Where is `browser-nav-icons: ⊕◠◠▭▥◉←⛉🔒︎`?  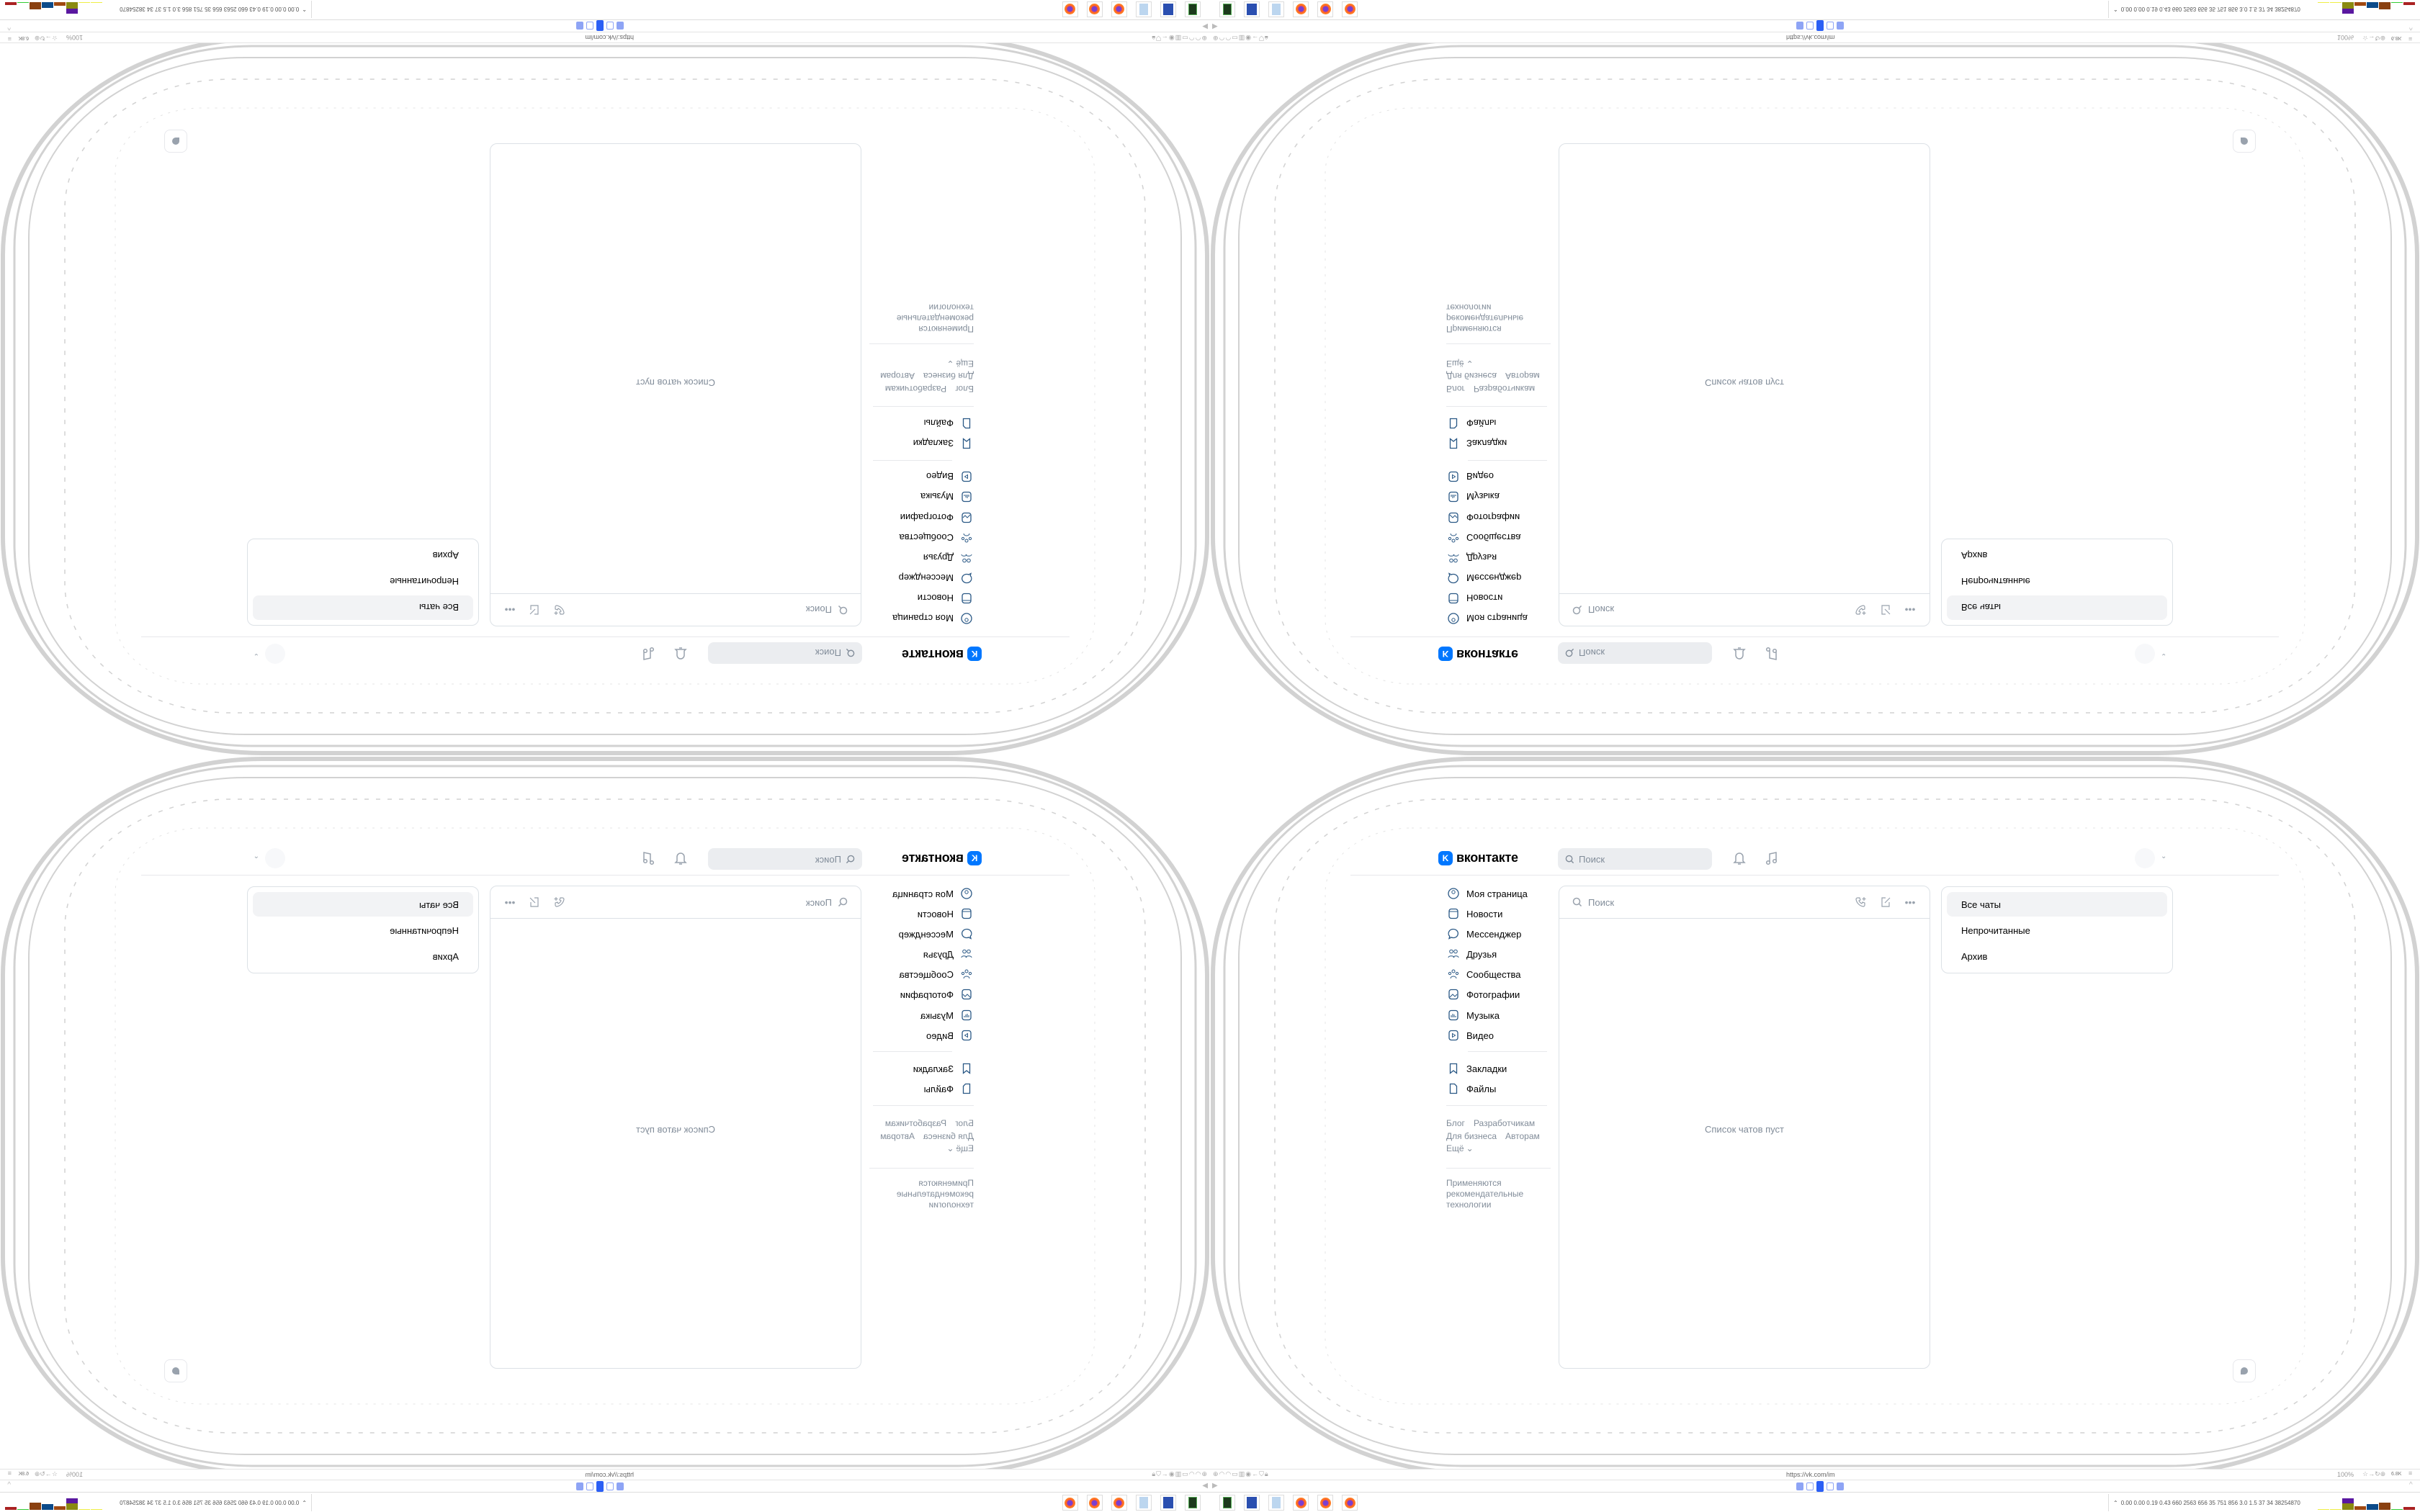 browser-nav-icons: ⊕◠◠▭▥◉←⛉🔒︎ is located at coordinates (1241, 1473).